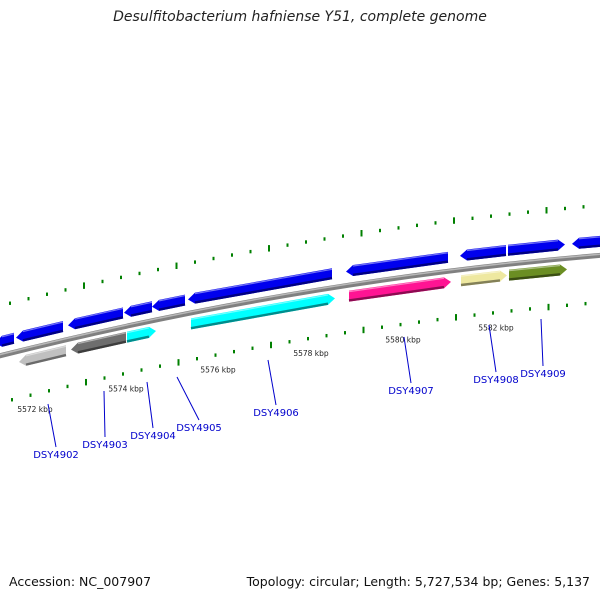  I want to click on gene-arrow-dsy4909-shadow, so click(534, 277).